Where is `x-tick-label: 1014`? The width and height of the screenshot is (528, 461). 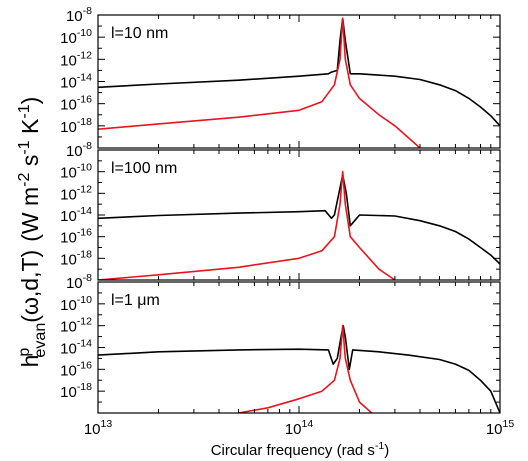 x-tick-label: 1014 is located at coordinates (299, 428).